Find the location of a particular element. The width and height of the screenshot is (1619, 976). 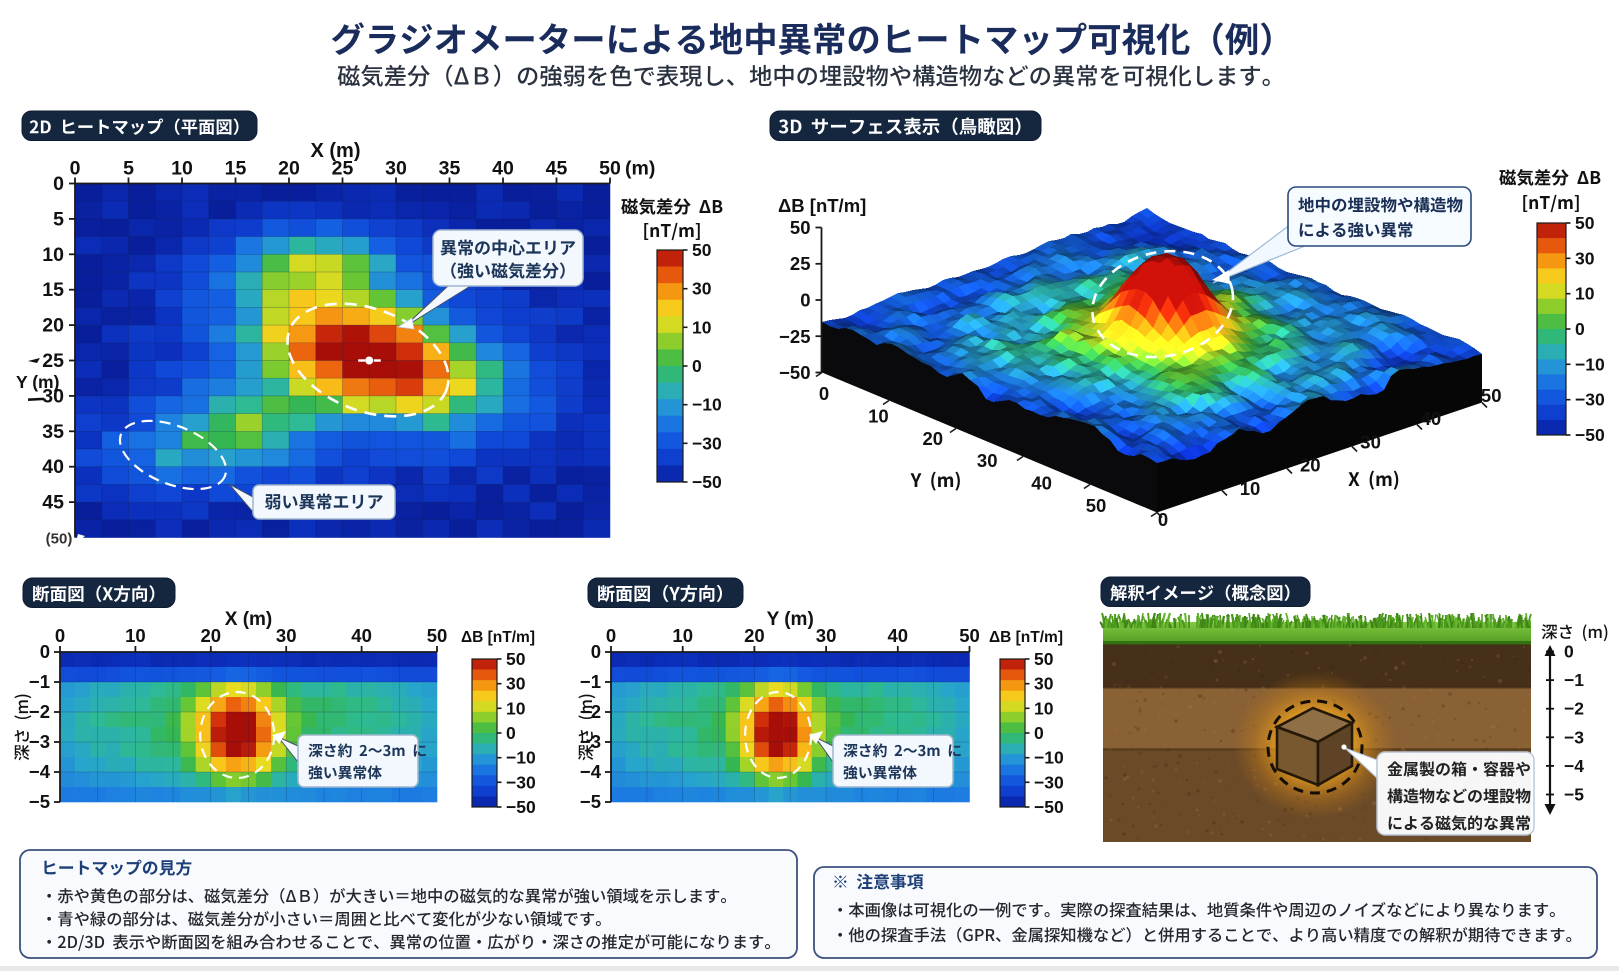

svg-text: (50) is located at coordinates (59, 539).